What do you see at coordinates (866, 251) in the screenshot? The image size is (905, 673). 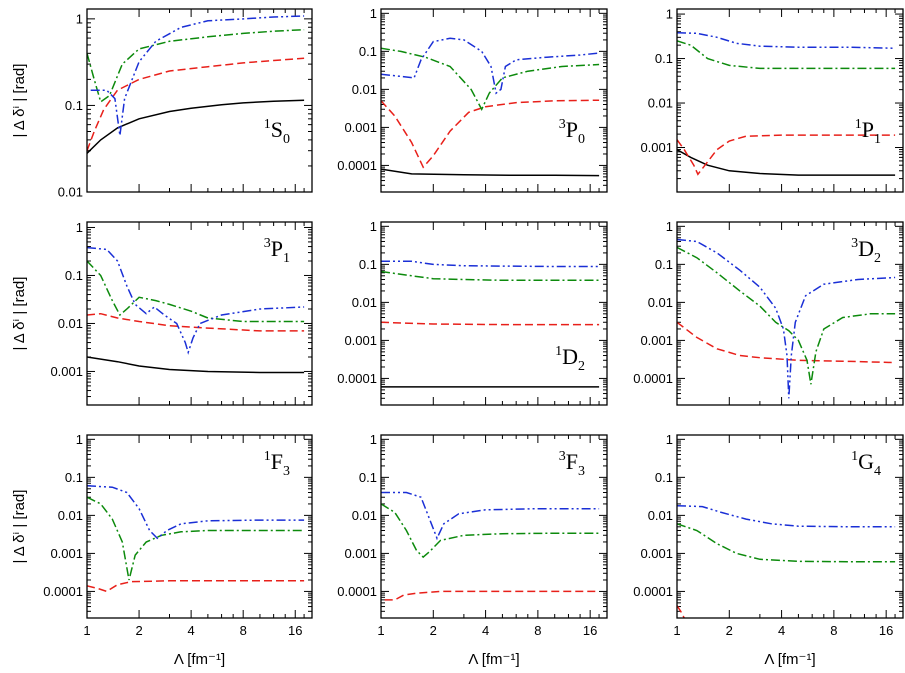 I see `partial-wave-label: 3D2` at bounding box center [866, 251].